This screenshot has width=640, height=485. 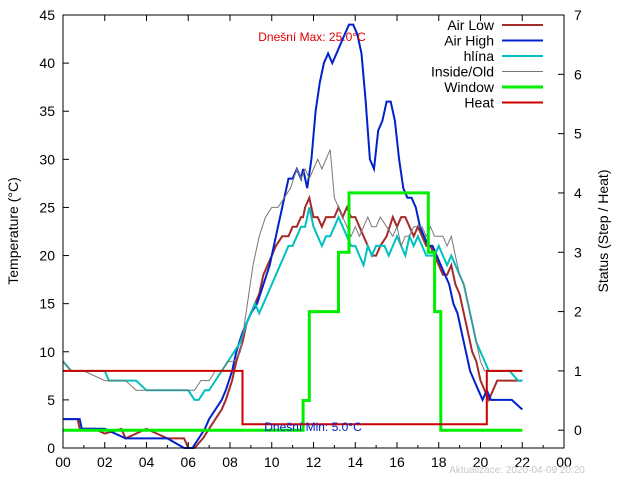 What do you see at coordinates (314, 462) in the screenshot?
I see `x-tick-label: 12` at bounding box center [314, 462].